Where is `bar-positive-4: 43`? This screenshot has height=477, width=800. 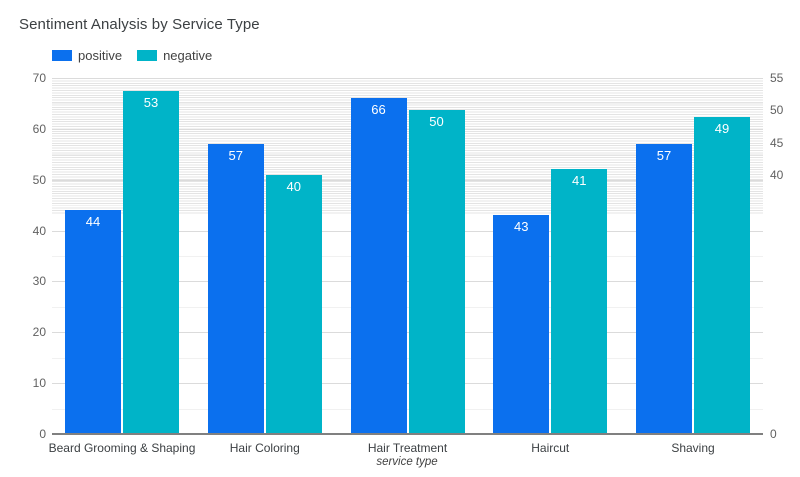
bar-positive-4: 43 is located at coordinates (521, 324).